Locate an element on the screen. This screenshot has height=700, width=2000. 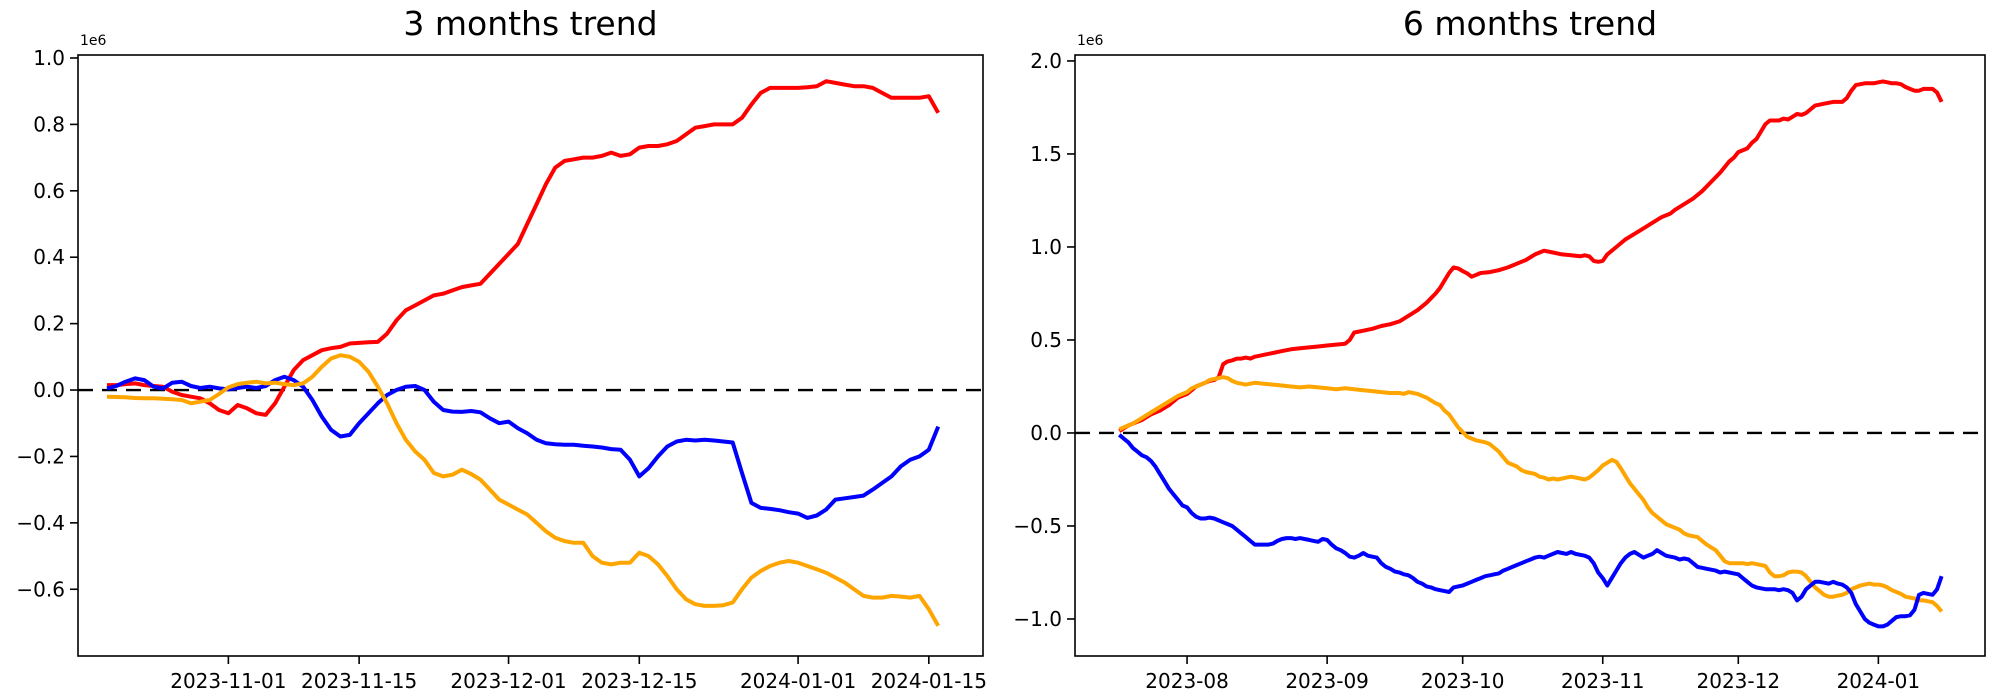
y-tick-label: 0.2 is located at coordinates (49, 324).